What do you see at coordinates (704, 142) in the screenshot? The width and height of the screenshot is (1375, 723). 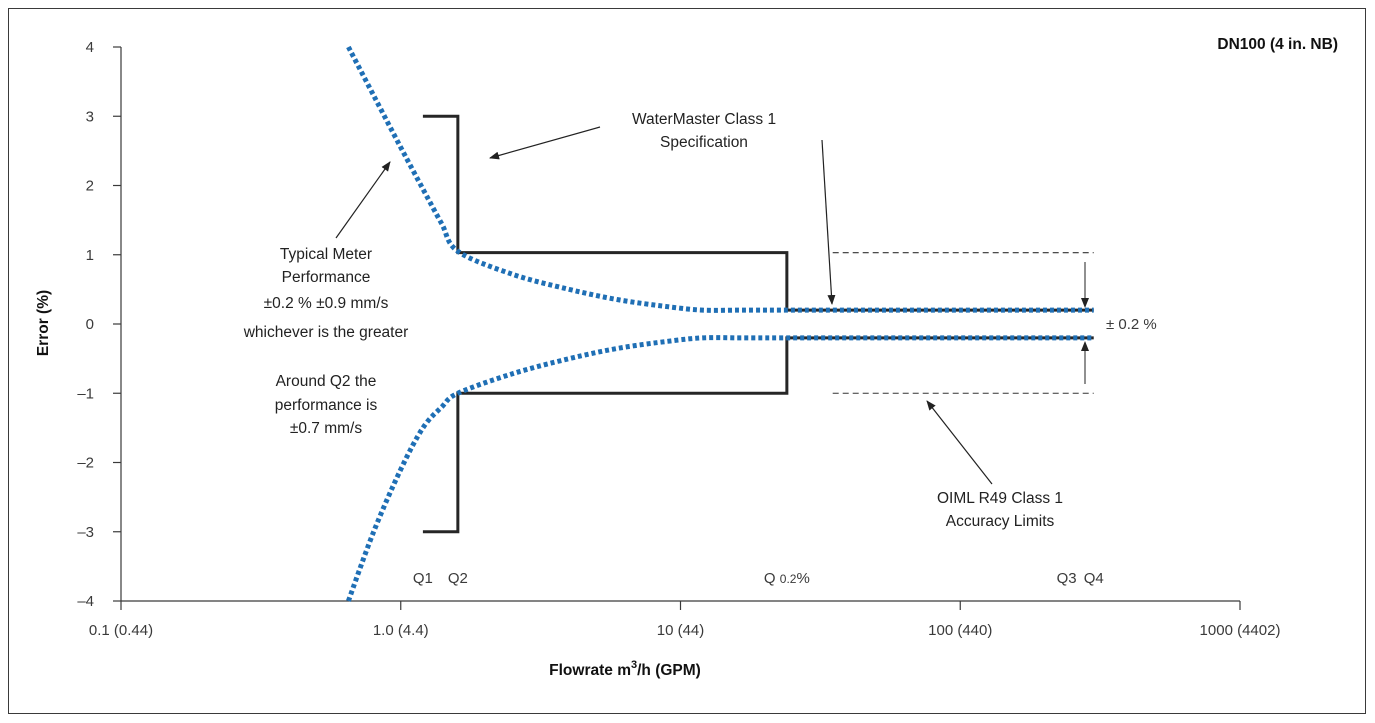 I see `spec-line-2: Specification` at bounding box center [704, 142].